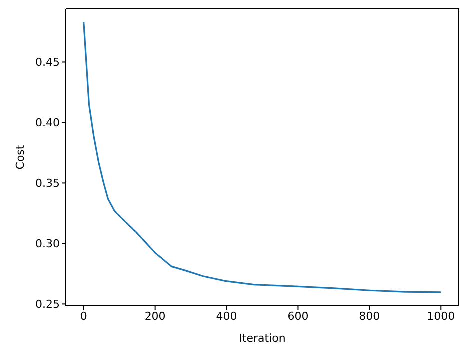  I want to click on y-tick-label: 0.45, so click(48, 63).